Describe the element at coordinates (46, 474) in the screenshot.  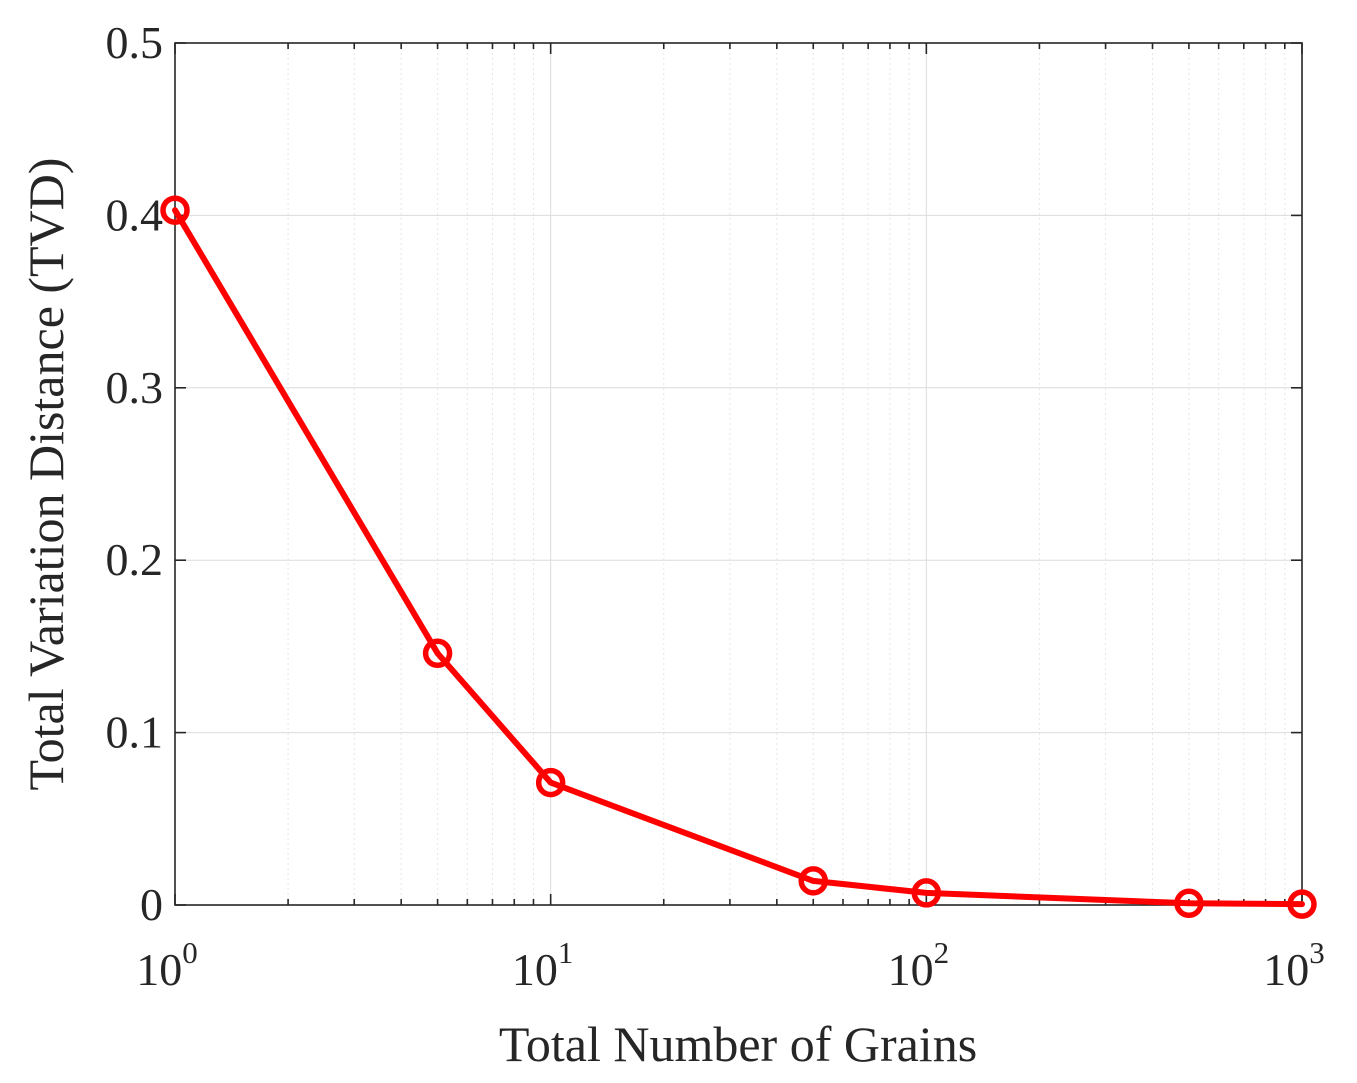
I see `y-axis-label: Total Variation Distance (TVD)` at that location.